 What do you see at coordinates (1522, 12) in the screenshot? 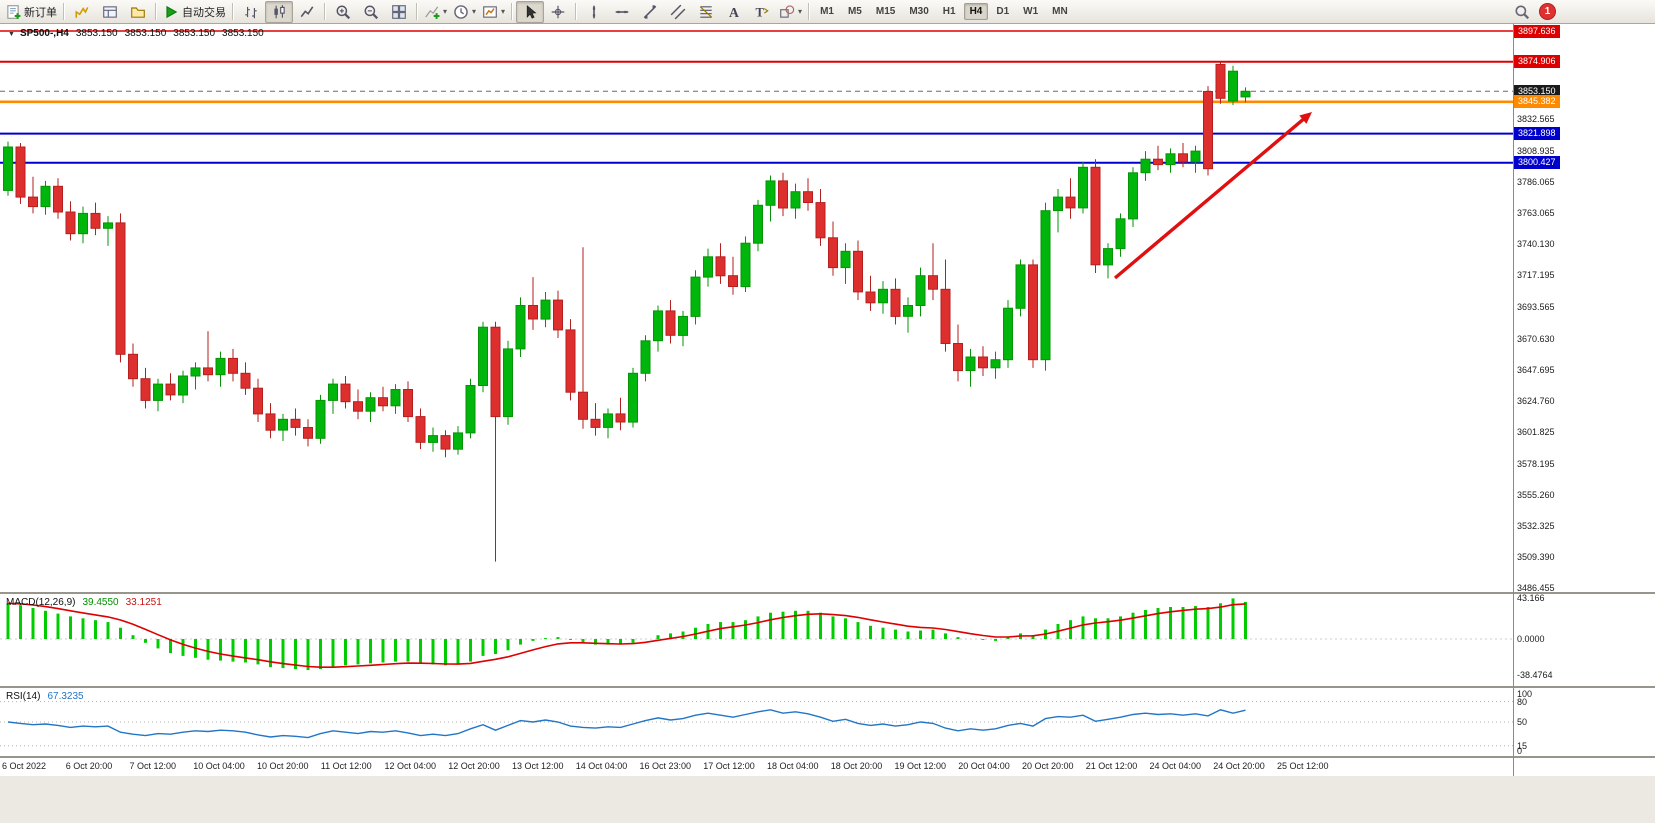
I see `search-icon` at bounding box center [1522, 12].